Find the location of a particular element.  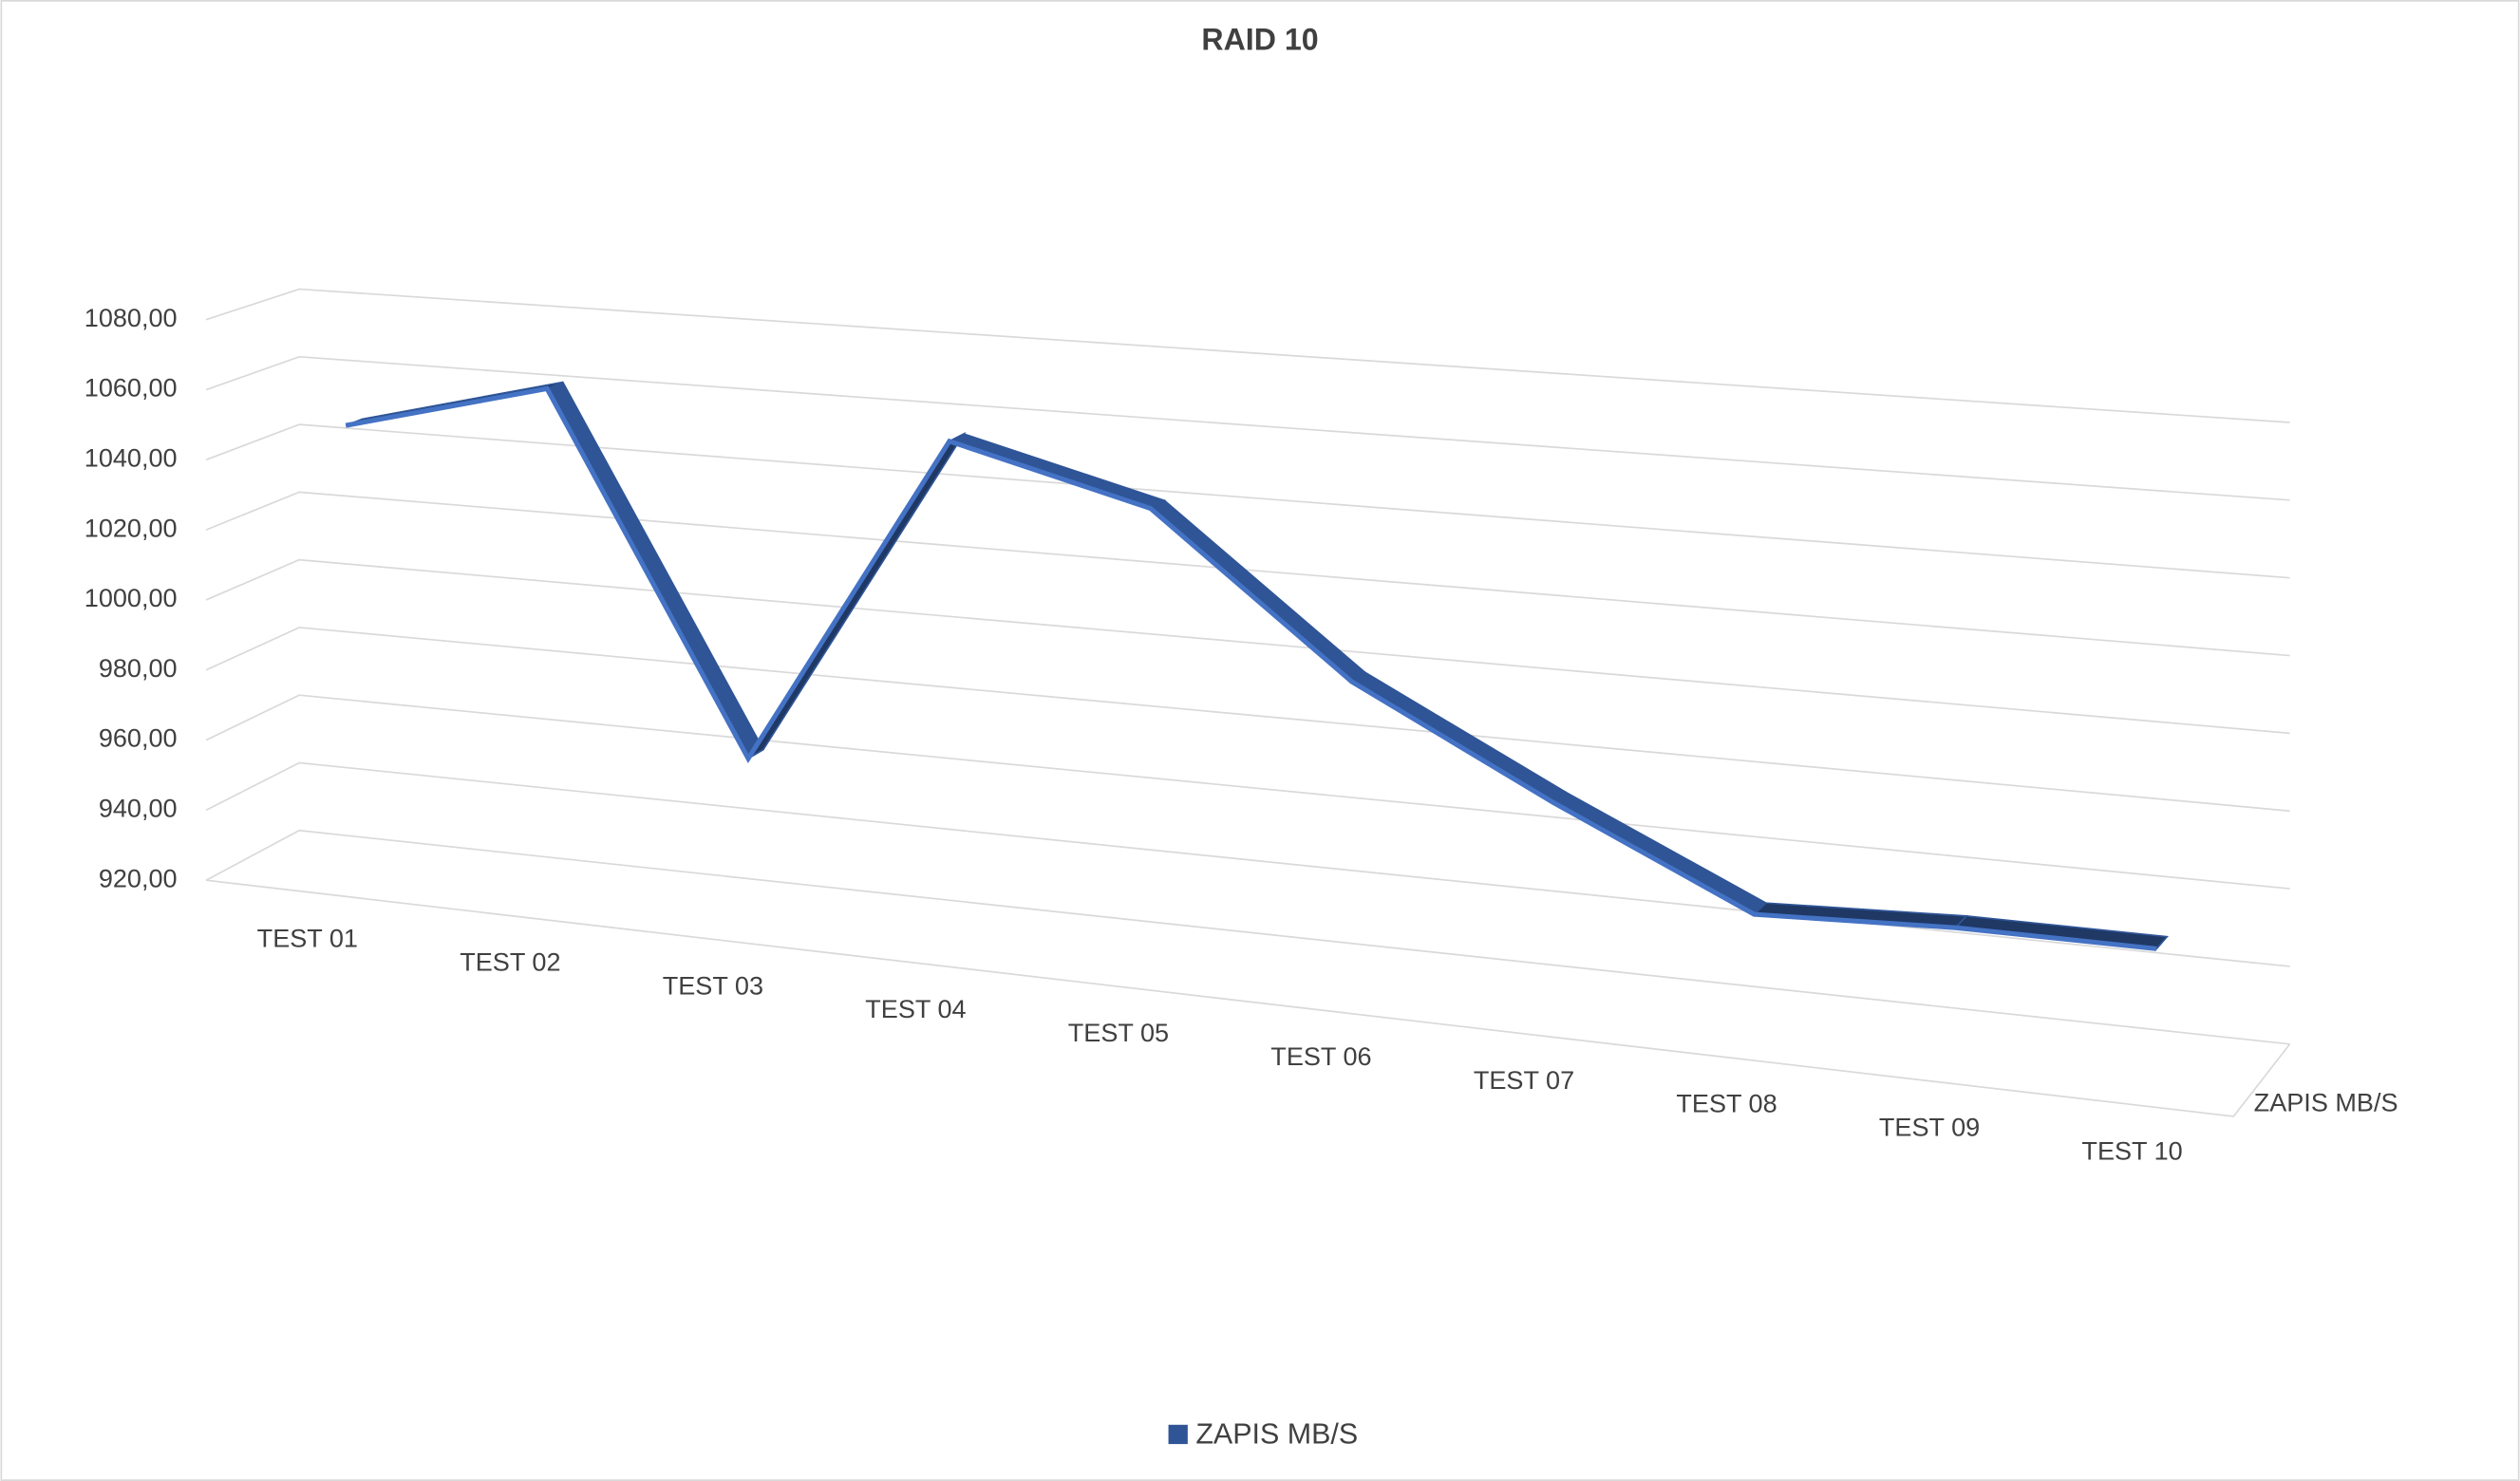

x-tick-label: TEST 08 is located at coordinates (1726, 1103).